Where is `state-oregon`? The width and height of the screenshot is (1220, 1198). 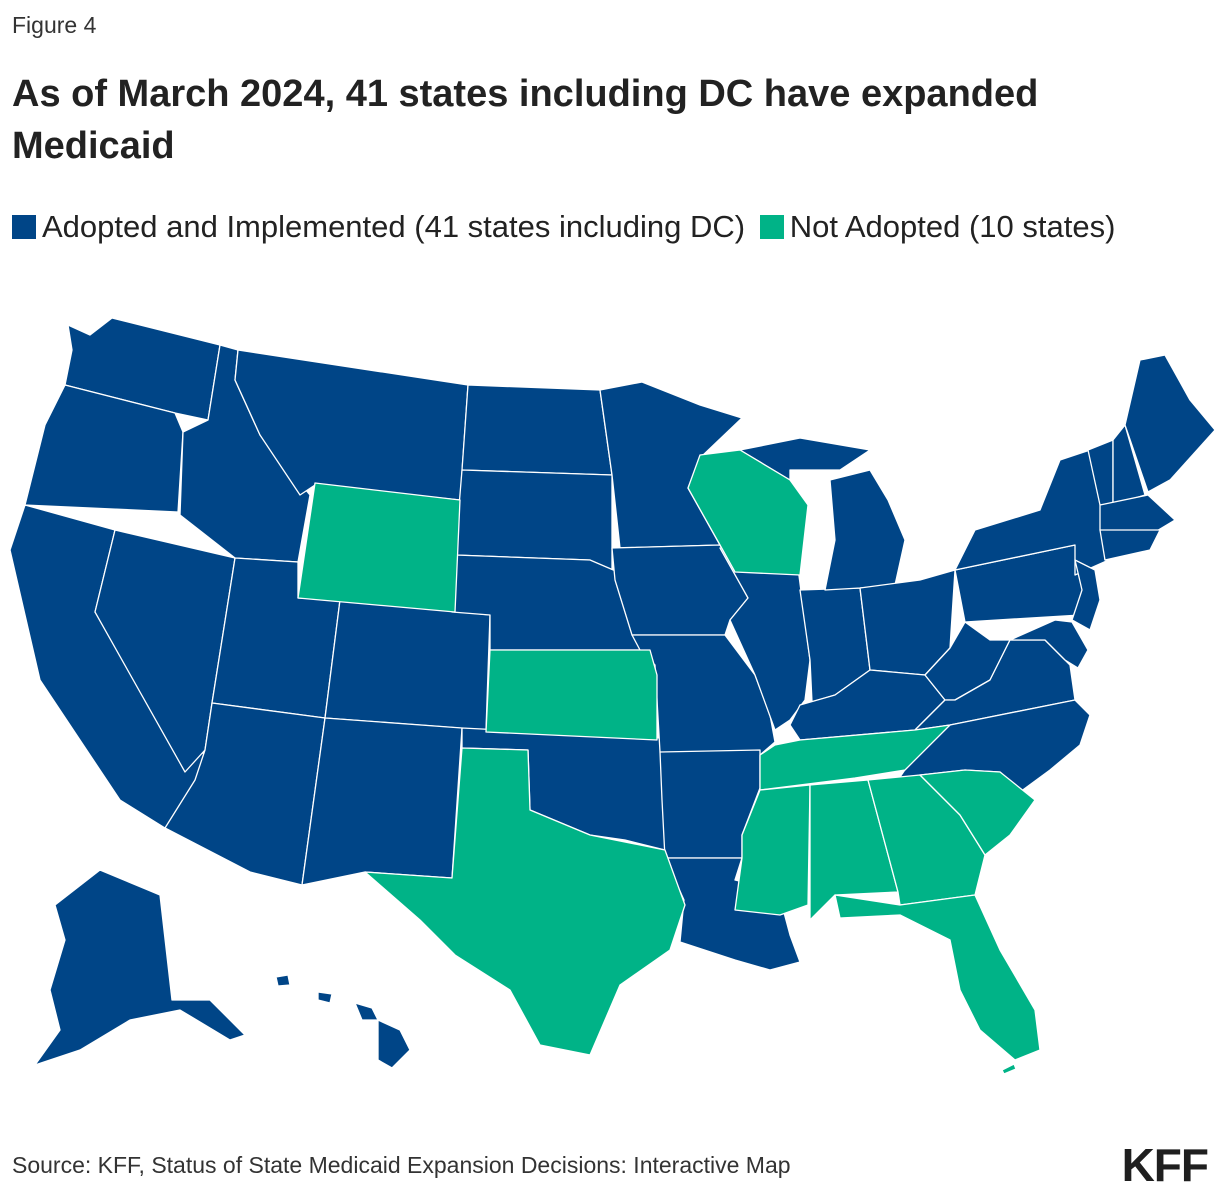 state-oregon is located at coordinates (104, 448).